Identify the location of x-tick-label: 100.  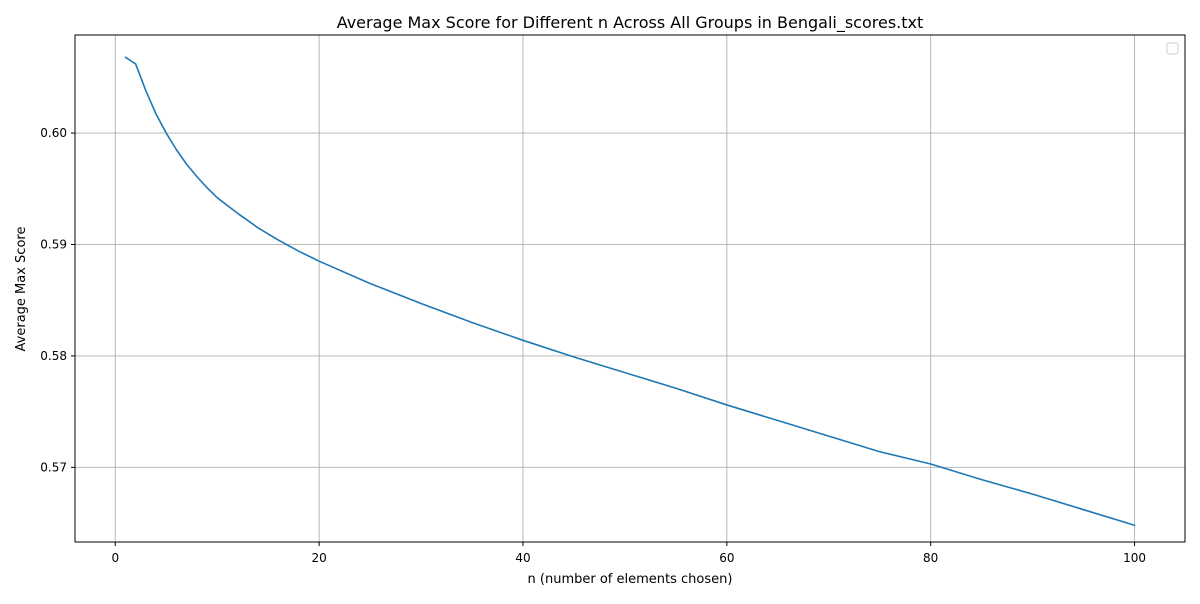
(1134, 558).